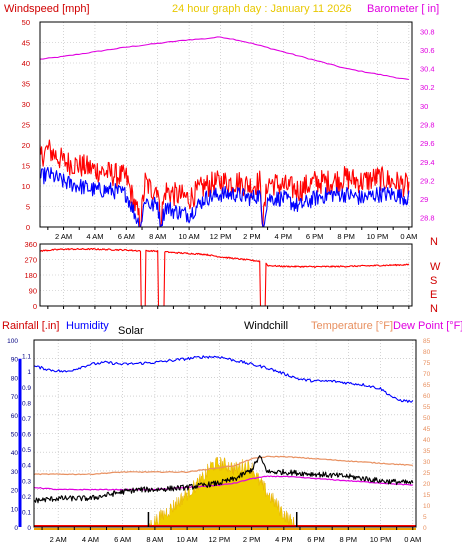  I want to click on temp-ytick-4: 20, so click(427, 484).